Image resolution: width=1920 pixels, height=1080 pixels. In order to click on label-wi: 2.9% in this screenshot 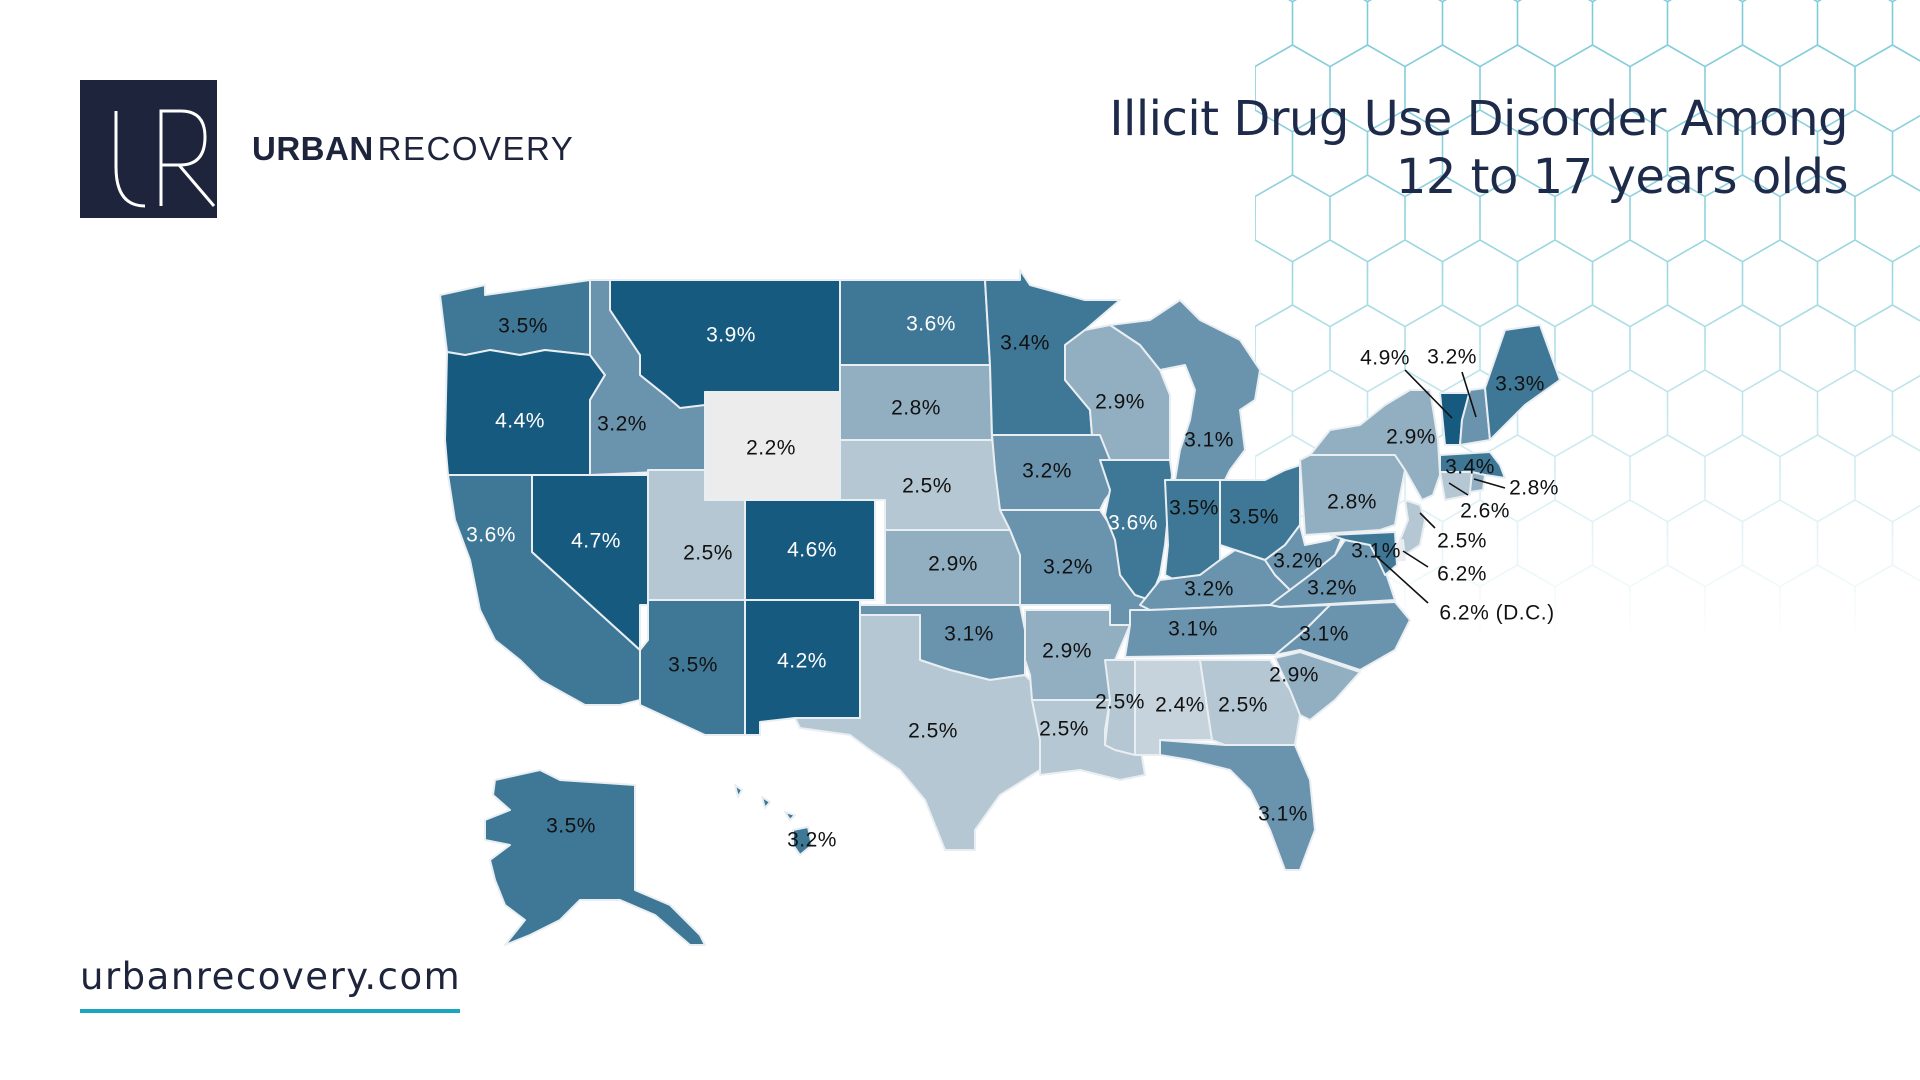, I will do `click(1120, 402)`.